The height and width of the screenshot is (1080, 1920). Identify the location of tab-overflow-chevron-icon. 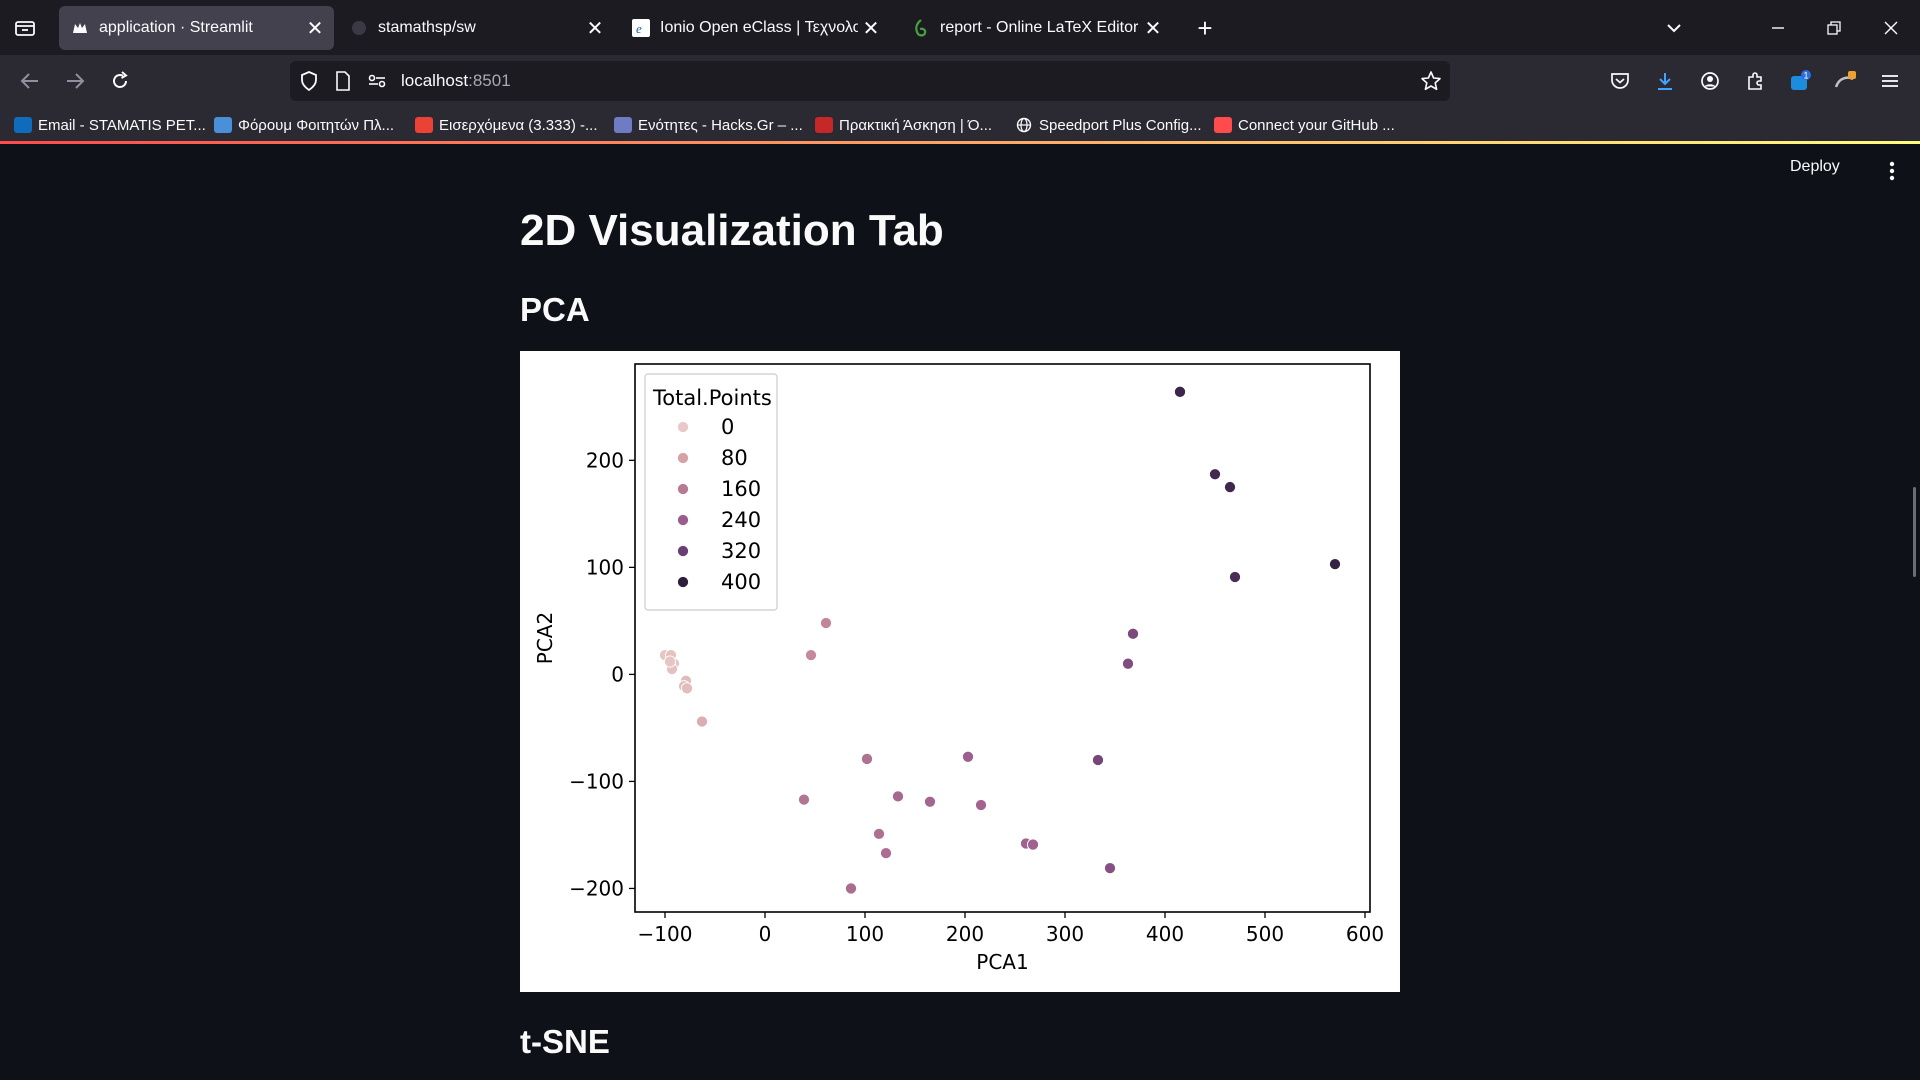
(1674, 28).